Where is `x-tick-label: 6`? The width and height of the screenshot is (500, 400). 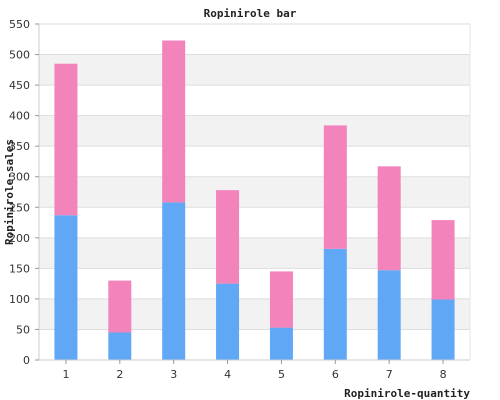
x-tick-label: 6 is located at coordinates (335, 374).